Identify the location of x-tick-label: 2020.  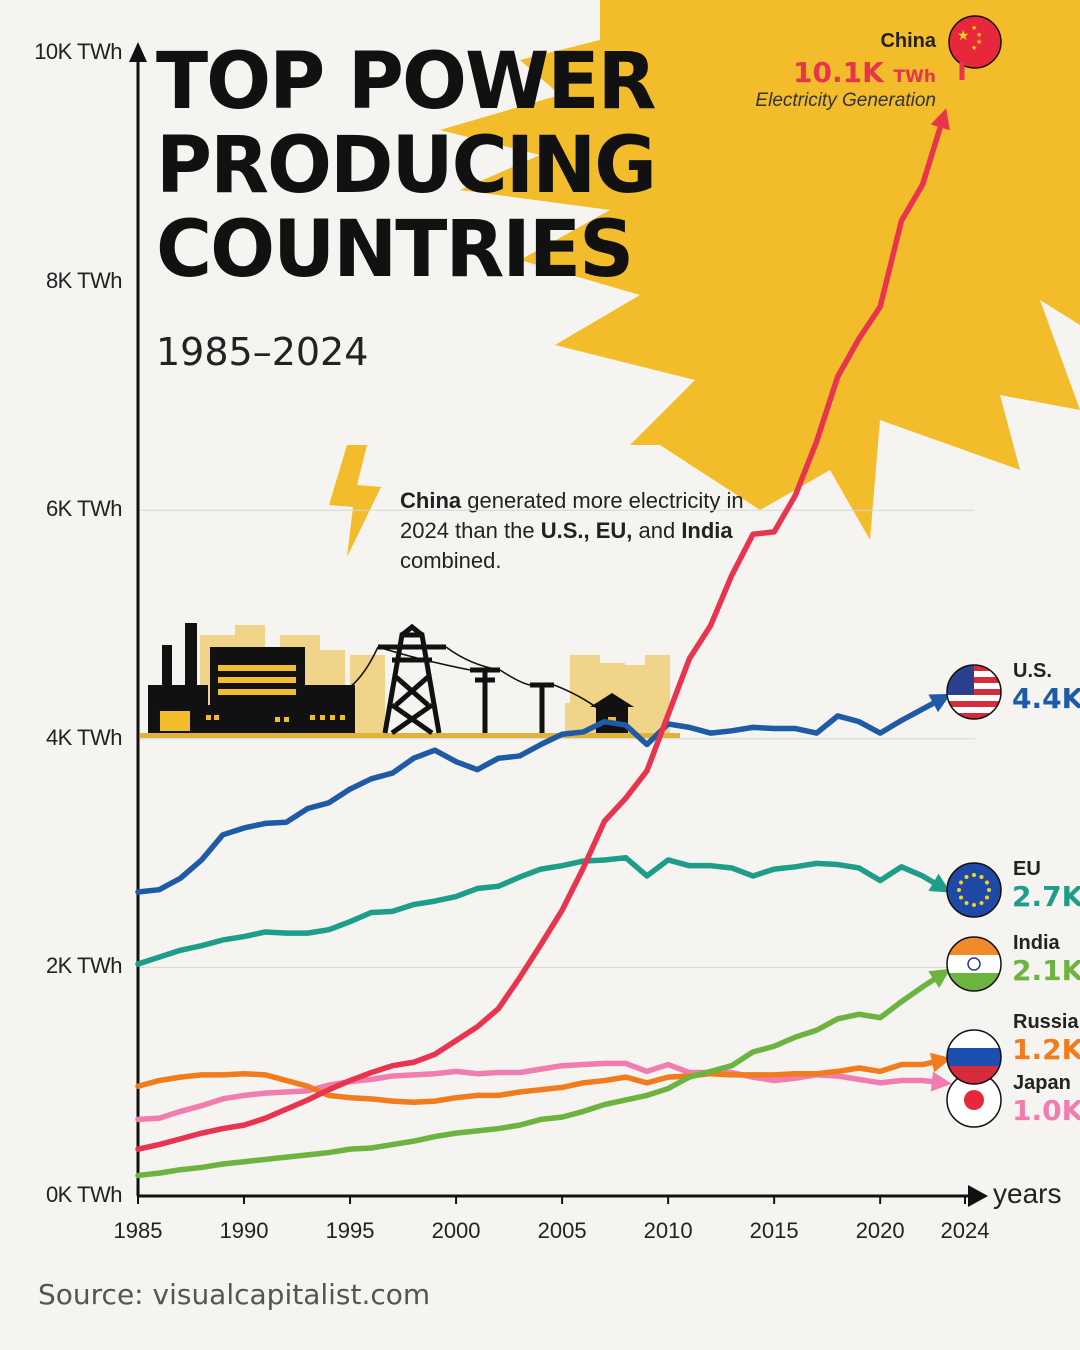
(880, 1230).